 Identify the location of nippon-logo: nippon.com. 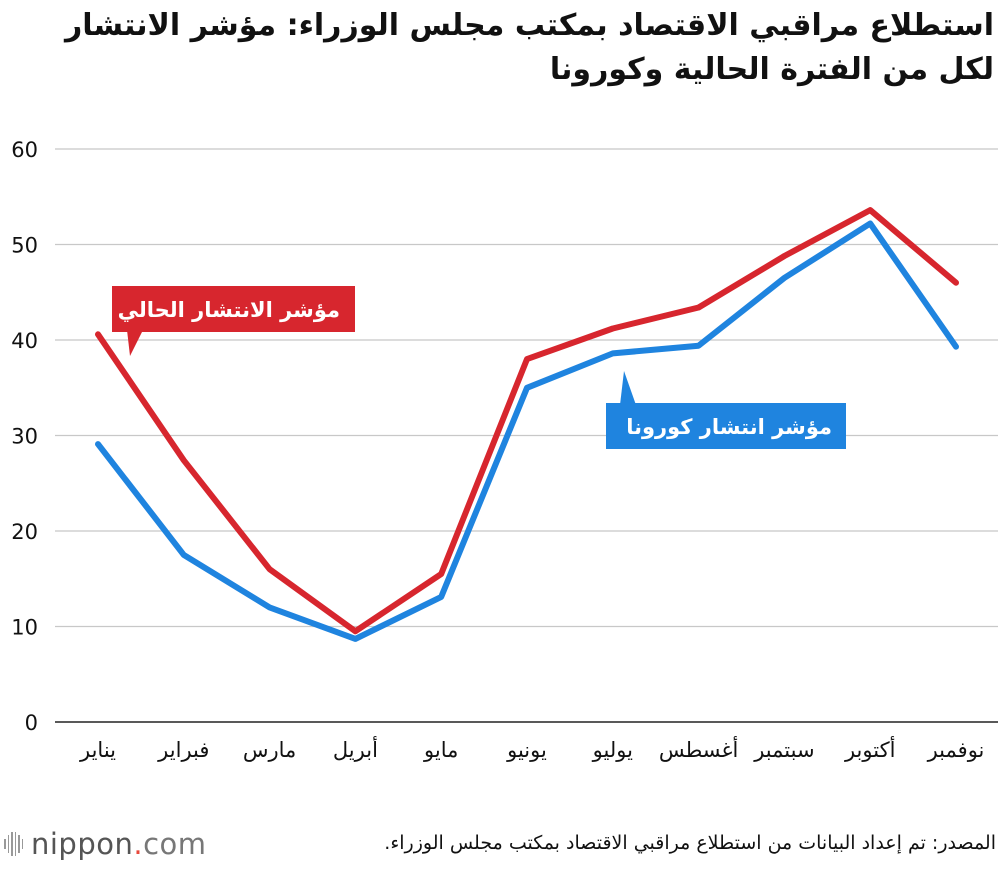
(105, 844).